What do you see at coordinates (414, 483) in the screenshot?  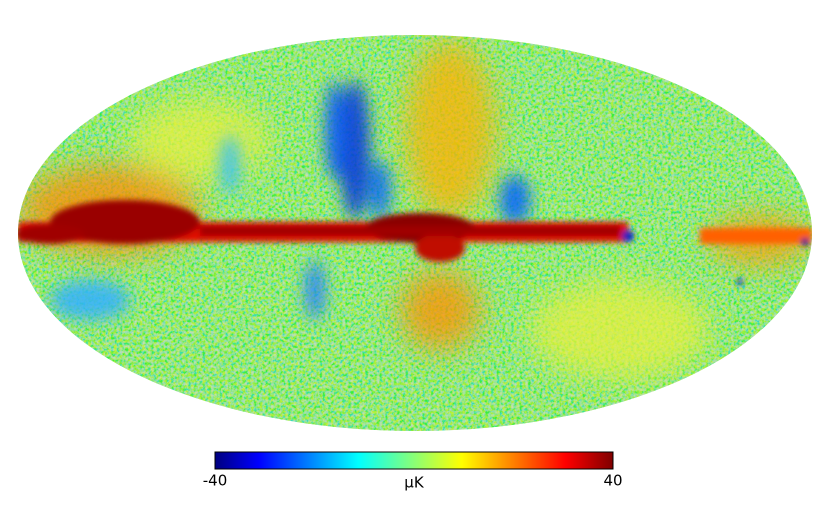 I see `colorbar-unit-label: μK` at bounding box center [414, 483].